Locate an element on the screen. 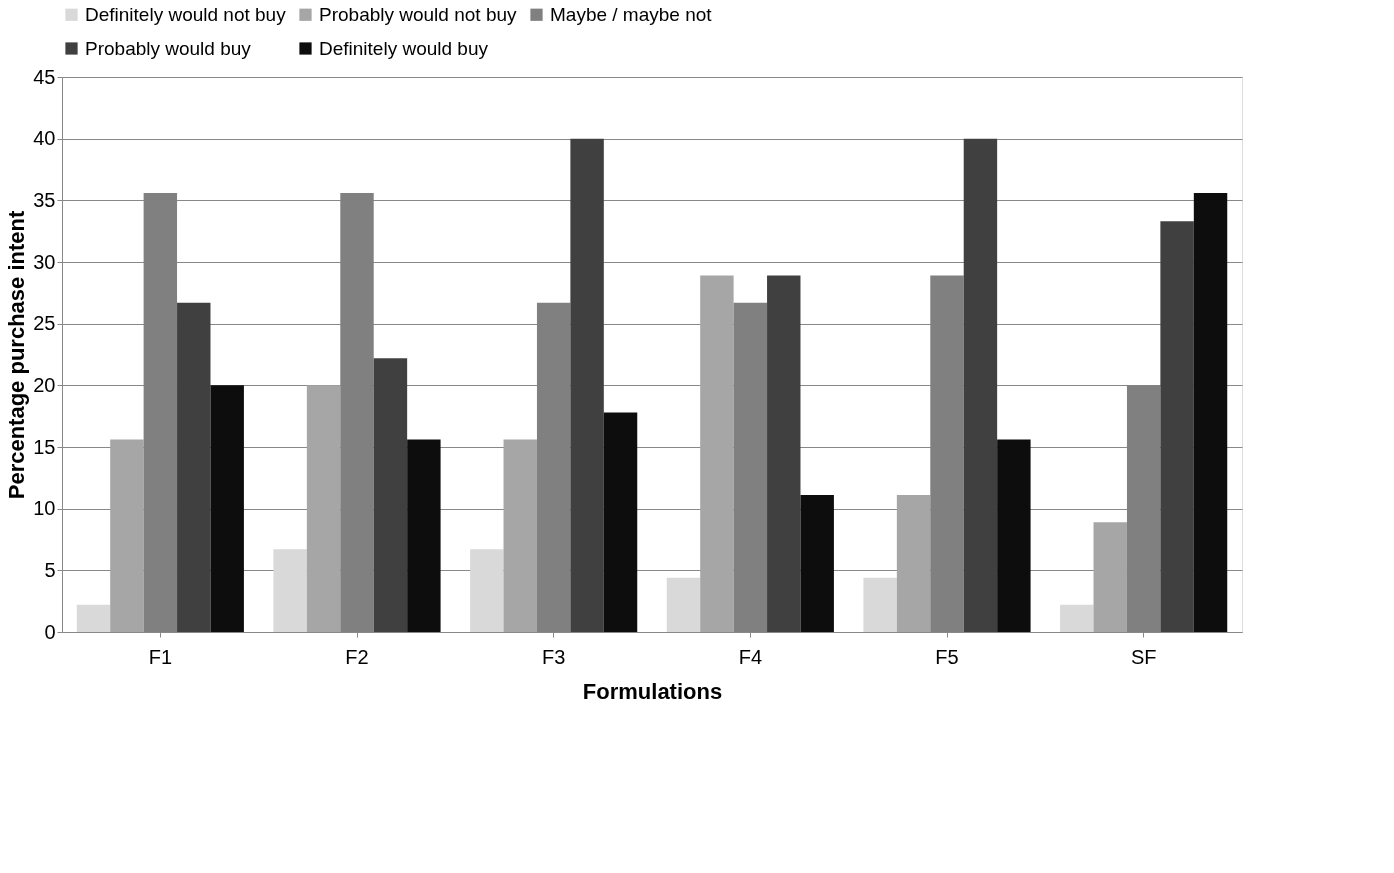 Image resolution: width=1394 pixels, height=873 pixels. y-tick-label: 45 is located at coordinates (44, 76).